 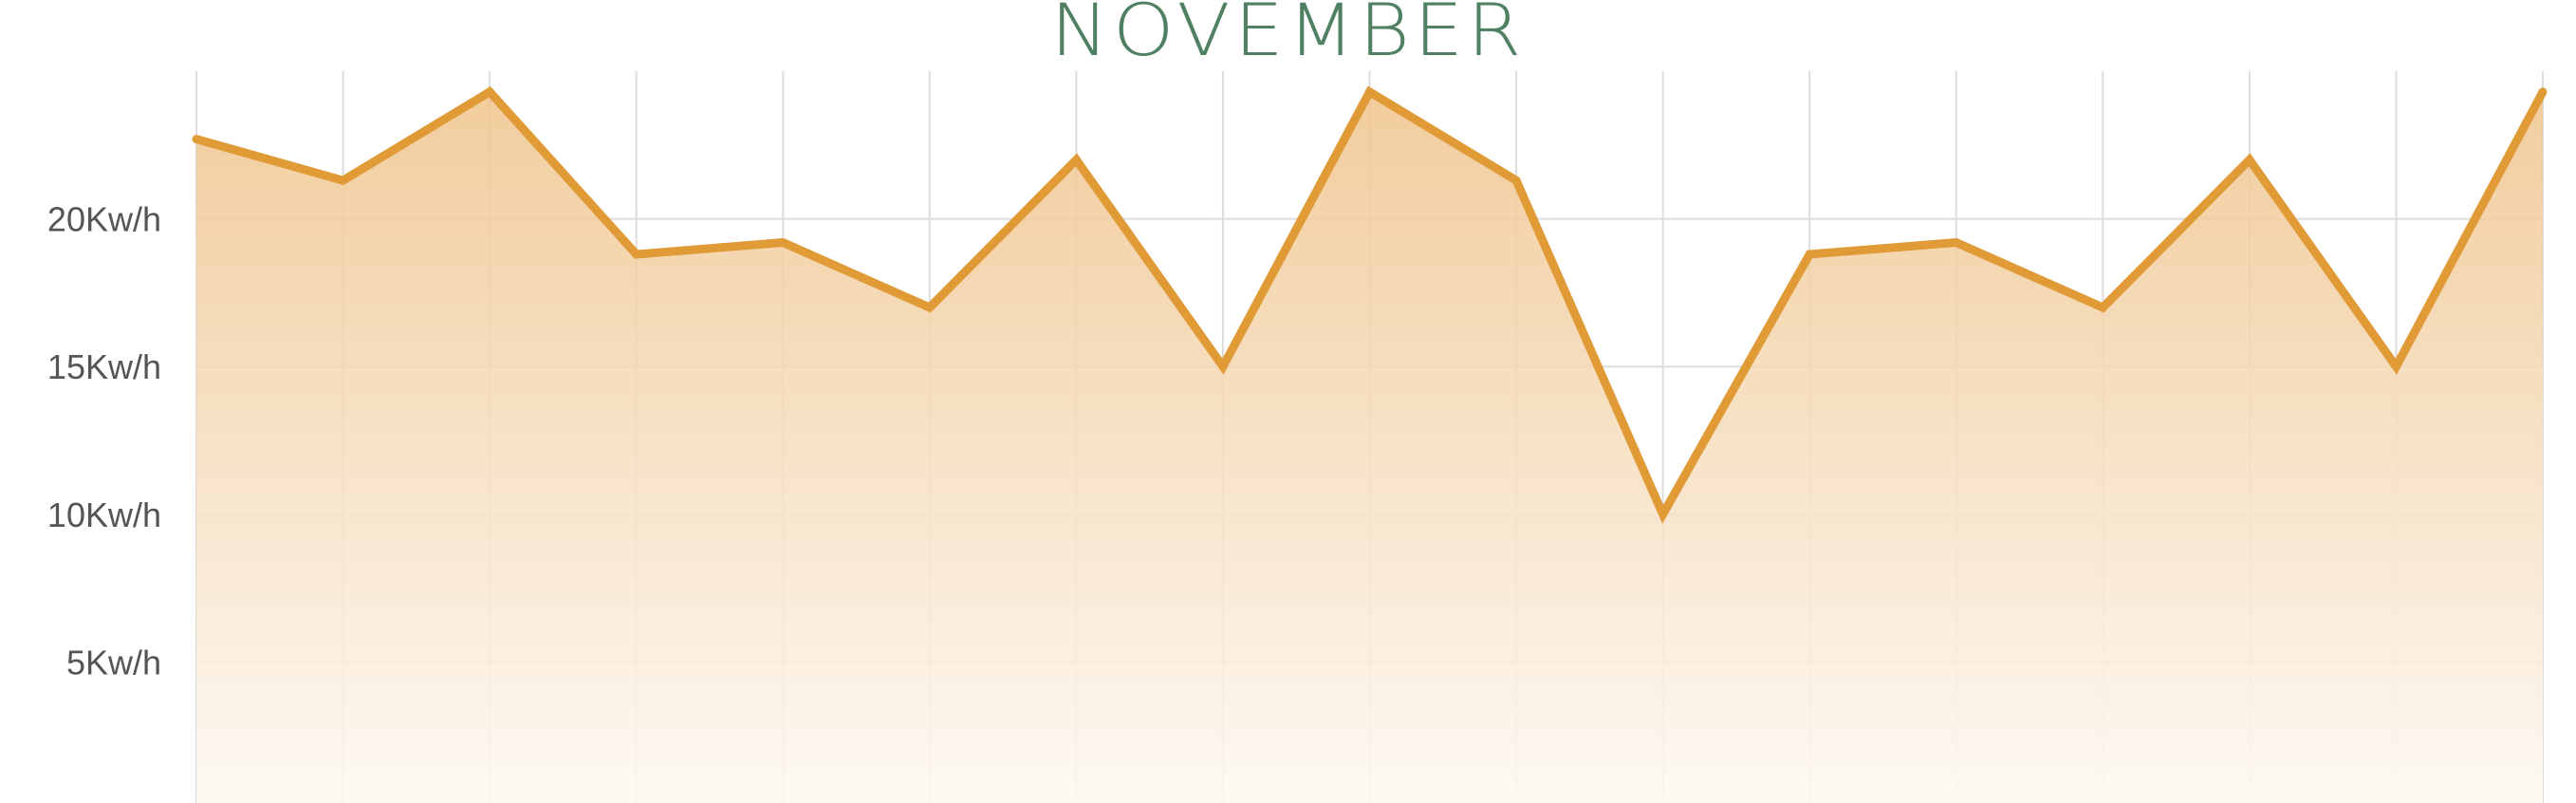 What do you see at coordinates (104, 514) in the screenshot?
I see `y-tick-label: 10Kw/h` at bounding box center [104, 514].